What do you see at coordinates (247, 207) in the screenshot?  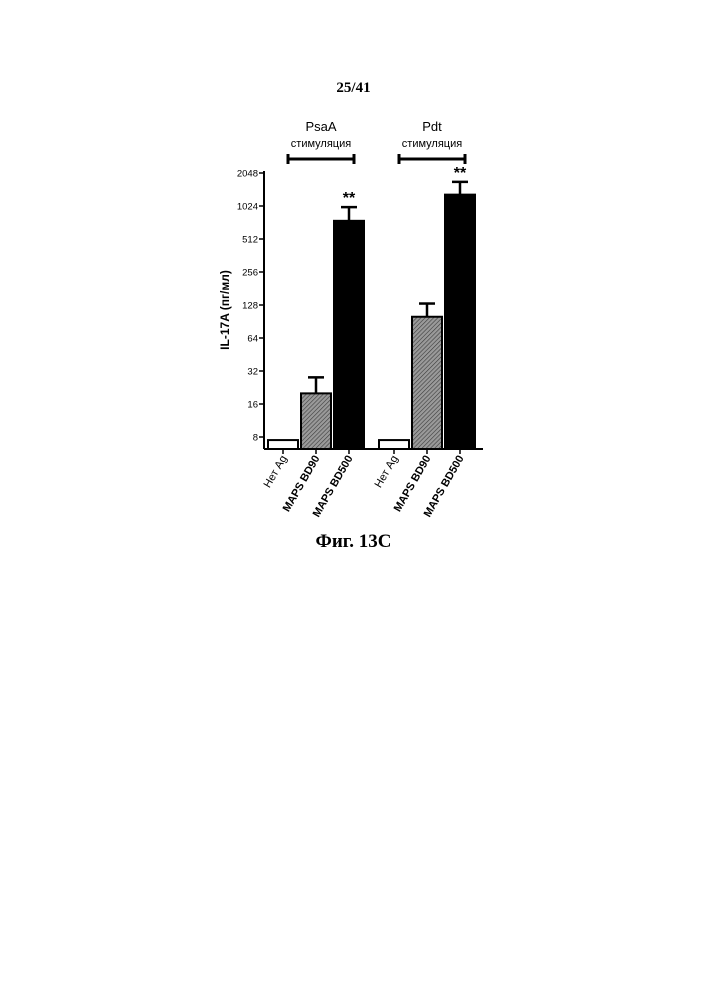 I see `y-tick-label: 1024` at bounding box center [247, 207].